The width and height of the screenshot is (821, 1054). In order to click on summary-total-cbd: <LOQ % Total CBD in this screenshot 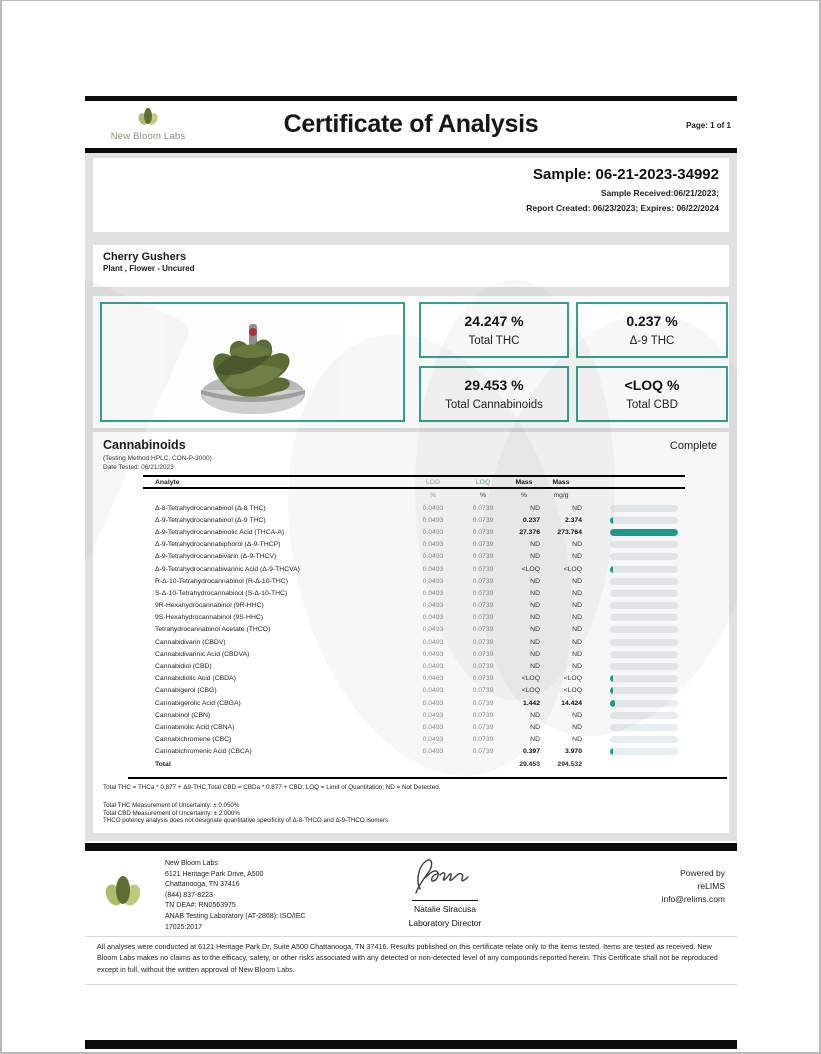, I will do `click(652, 394)`.